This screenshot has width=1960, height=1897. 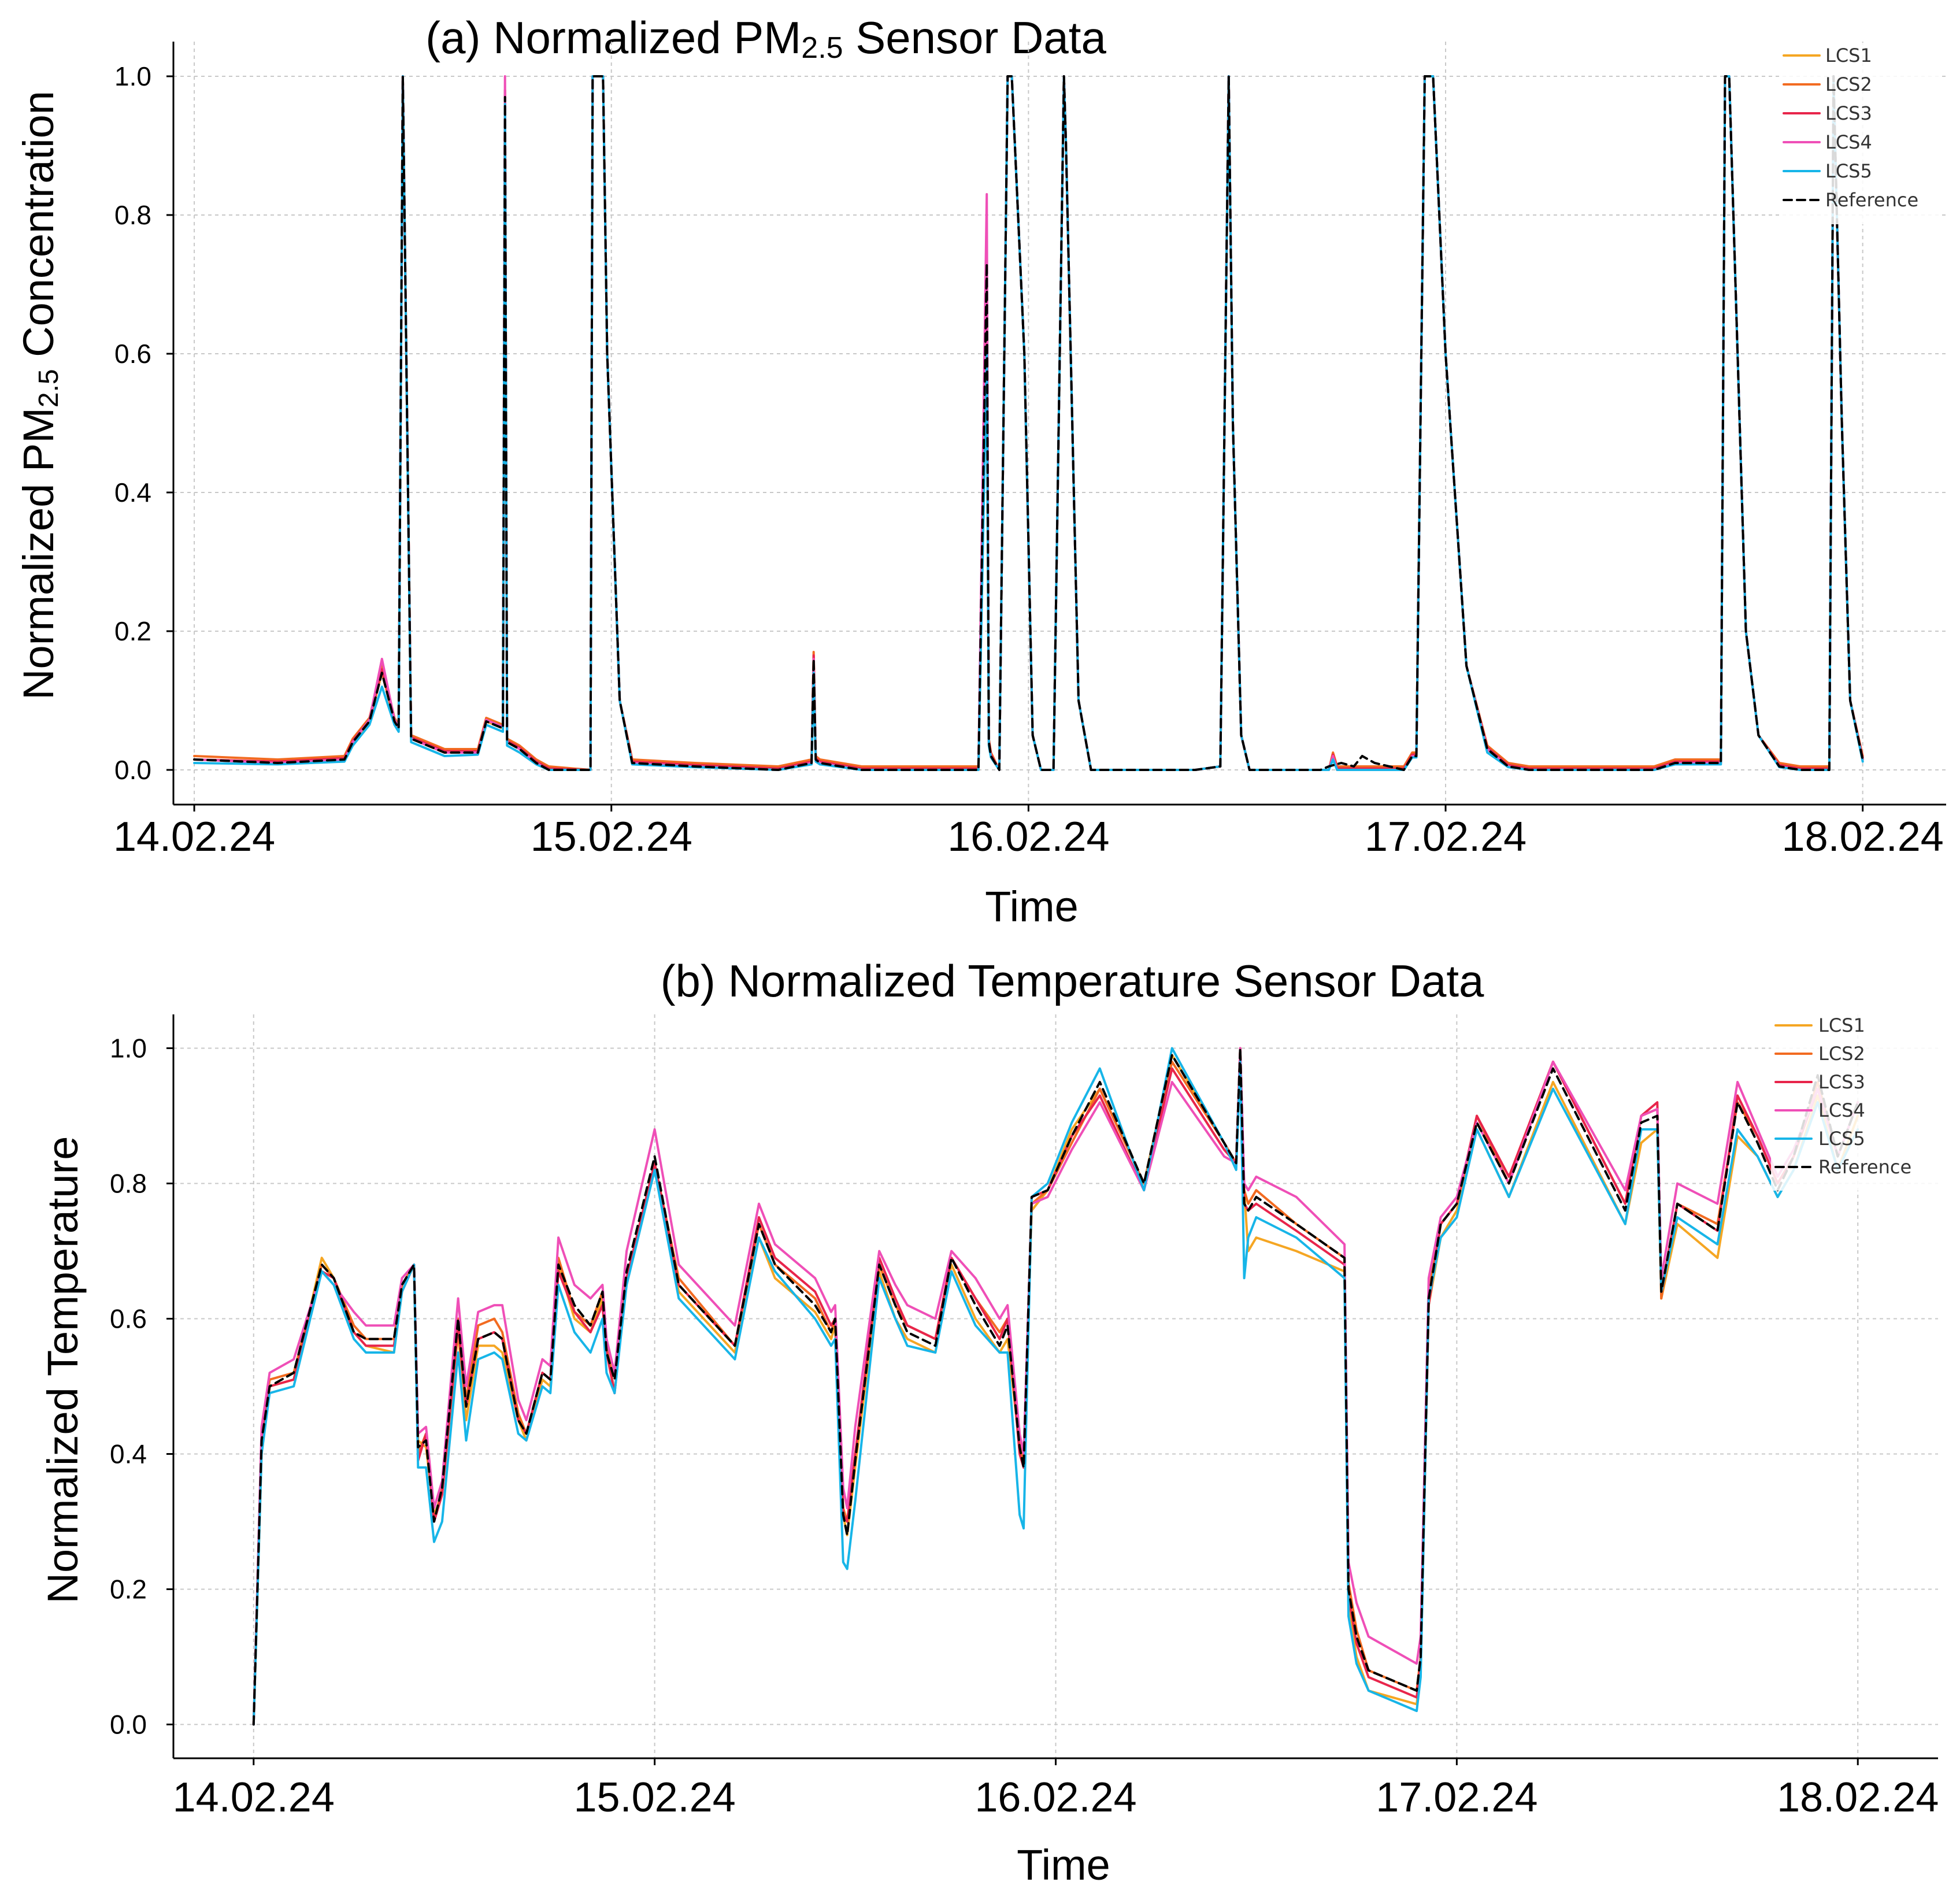 I want to click on pm25-xtick-label: 16.02.24, so click(x=1028, y=837).